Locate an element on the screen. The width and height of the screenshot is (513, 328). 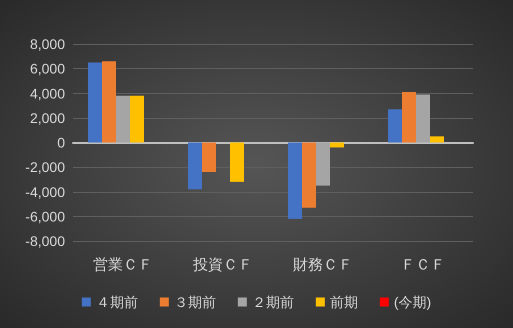
y-tick-label: 2,000 is located at coordinates (48, 118).